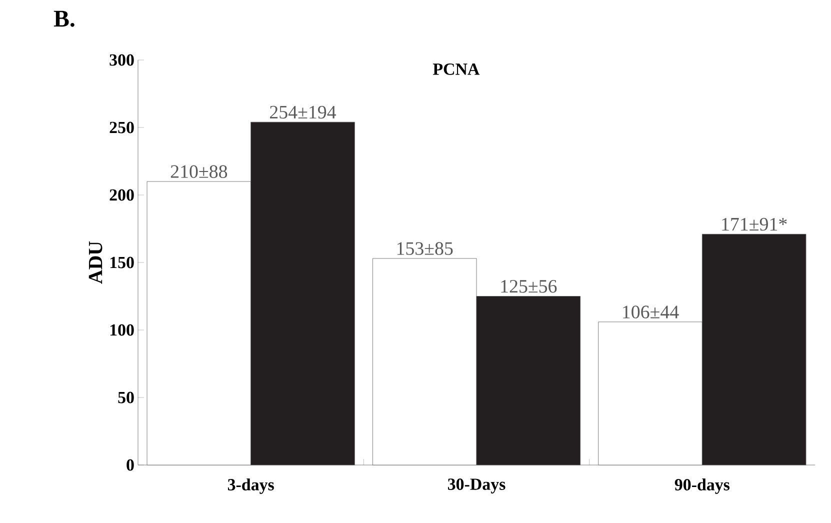 Image resolution: width=831 pixels, height=523 pixels. Describe the element at coordinates (477, 486) in the screenshot. I see `x-tick-label: 30-Days` at that location.